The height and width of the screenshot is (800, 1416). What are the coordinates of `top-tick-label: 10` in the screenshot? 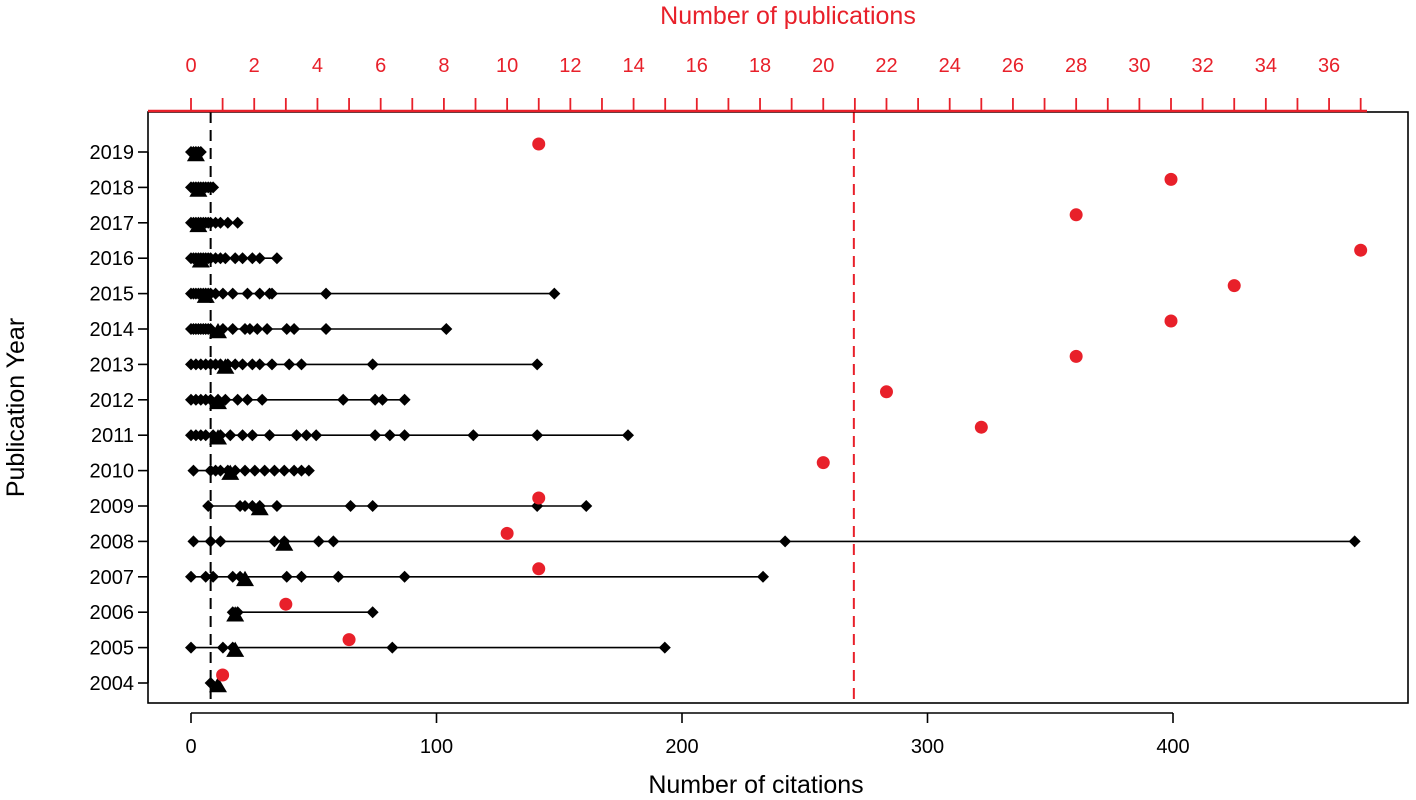 It's located at (507, 66).